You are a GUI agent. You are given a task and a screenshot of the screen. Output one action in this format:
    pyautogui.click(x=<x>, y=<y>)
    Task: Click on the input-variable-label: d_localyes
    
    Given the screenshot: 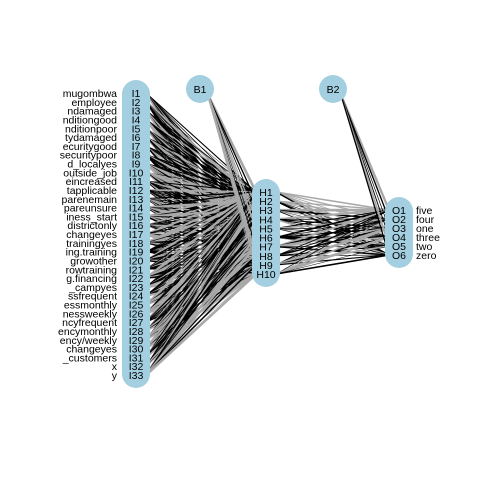 What is the action you would take?
    pyautogui.click(x=92, y=165)
    